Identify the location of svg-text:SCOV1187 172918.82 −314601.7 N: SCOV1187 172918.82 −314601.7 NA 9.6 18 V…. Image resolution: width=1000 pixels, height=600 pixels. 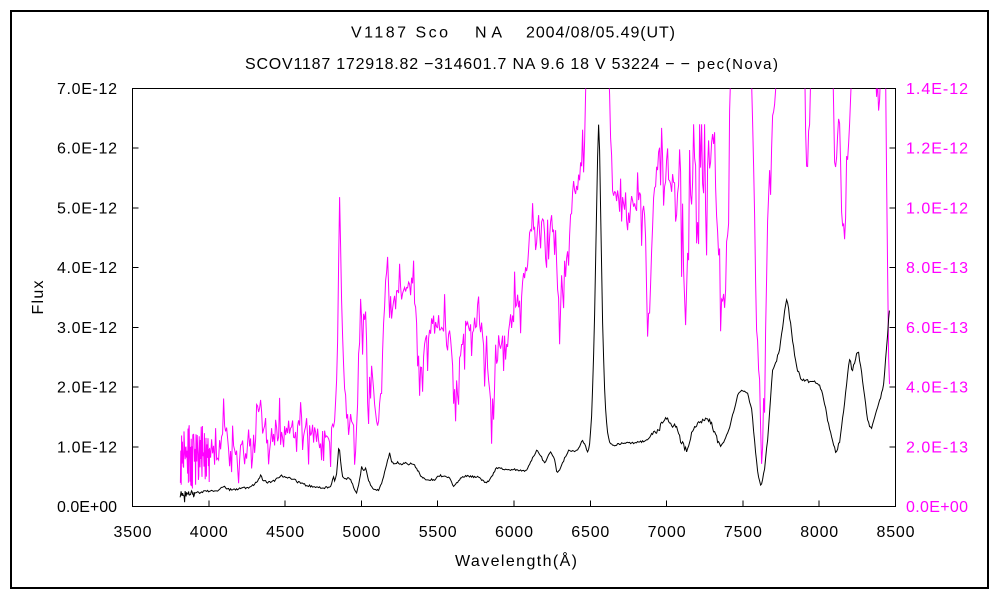
(467, 64).